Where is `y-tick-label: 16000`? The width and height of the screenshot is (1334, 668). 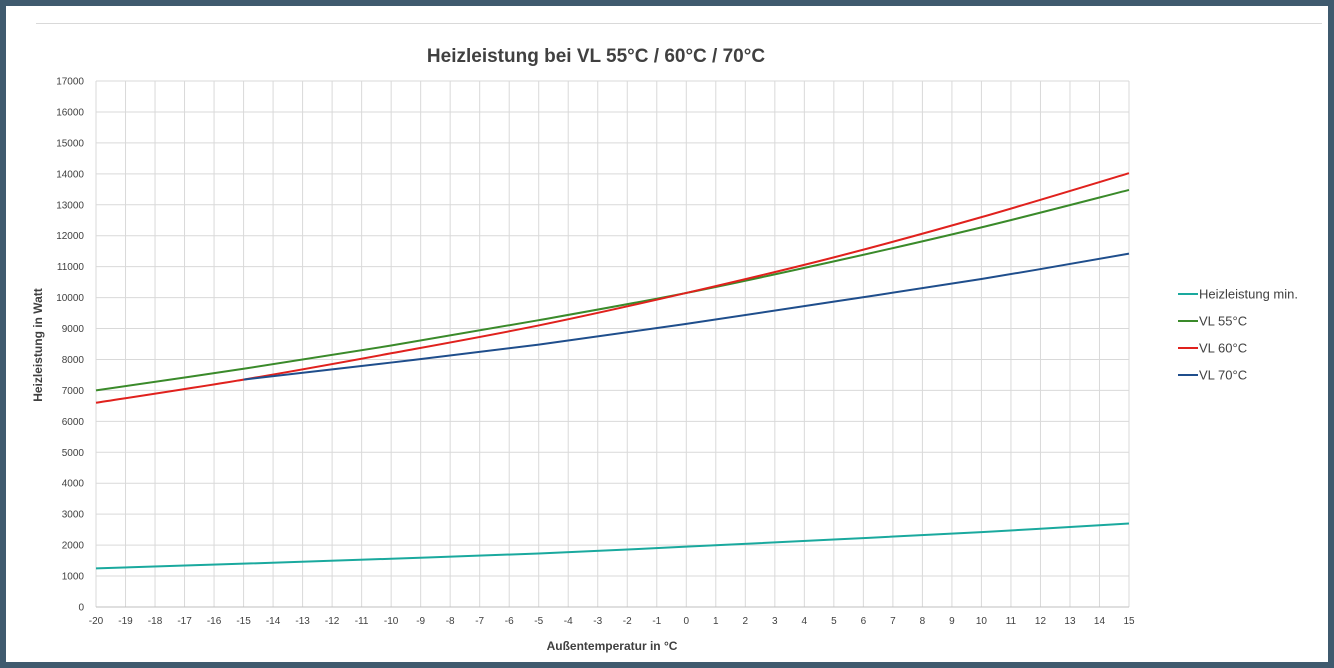 y-tick-label: 16000 is located at coordinates (70, 112).